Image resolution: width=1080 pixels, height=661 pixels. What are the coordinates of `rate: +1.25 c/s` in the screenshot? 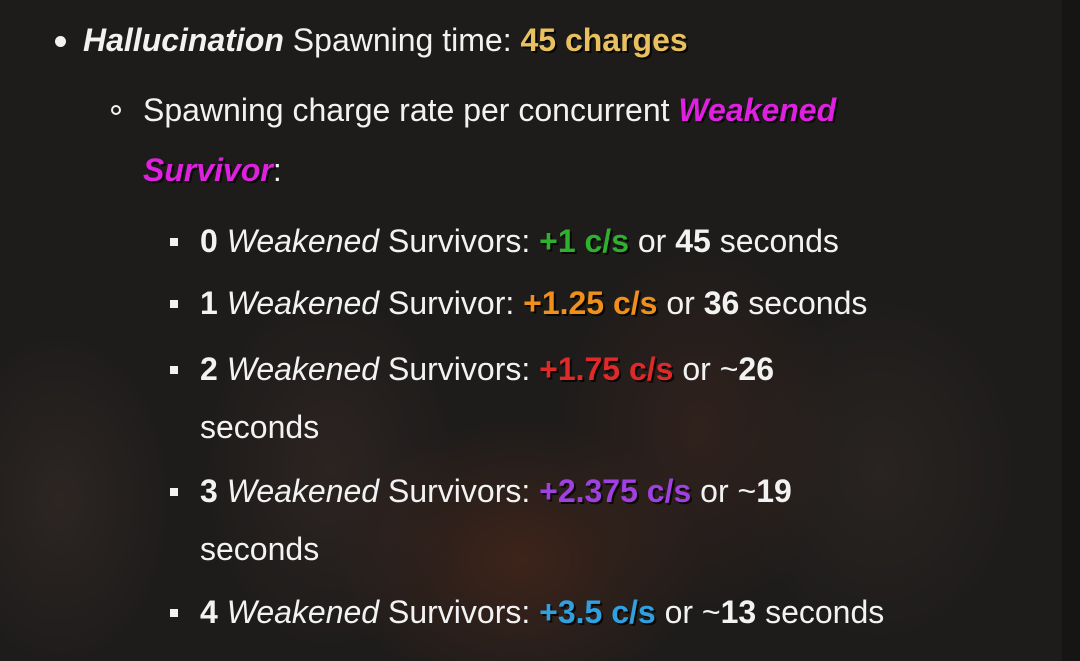 It's located at (590, 303).